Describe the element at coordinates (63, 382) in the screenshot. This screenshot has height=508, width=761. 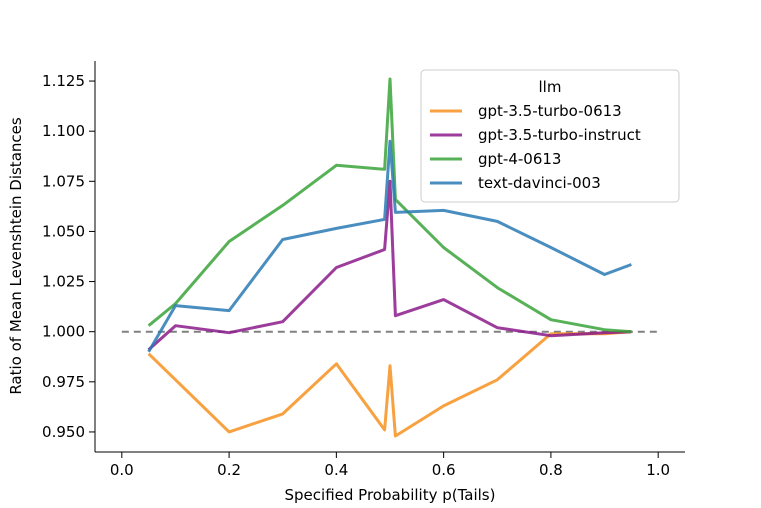
I see `y-tick-label: 0.975` at that location.